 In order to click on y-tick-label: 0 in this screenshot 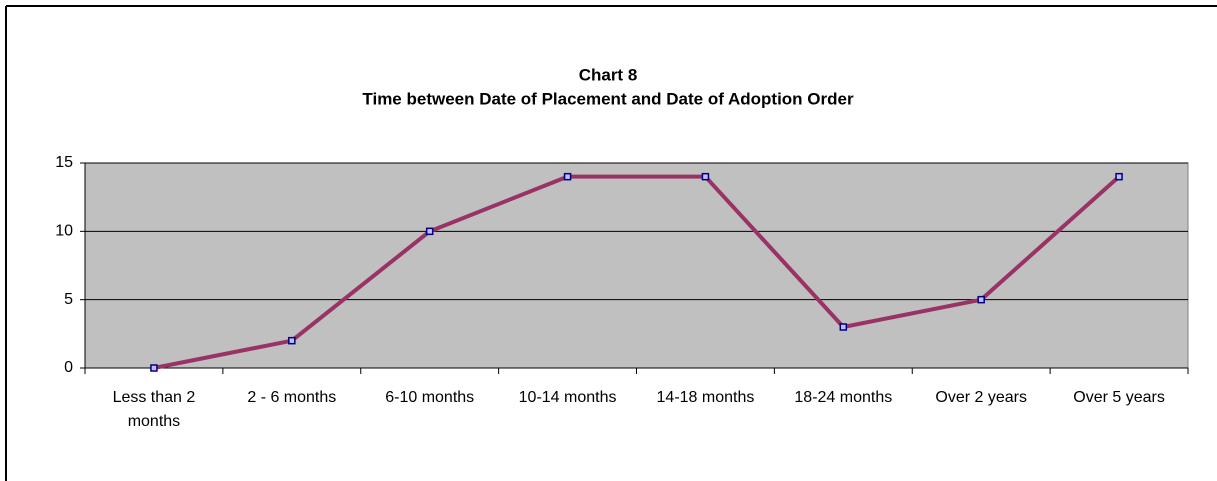, I will do `click(68, 367)`.